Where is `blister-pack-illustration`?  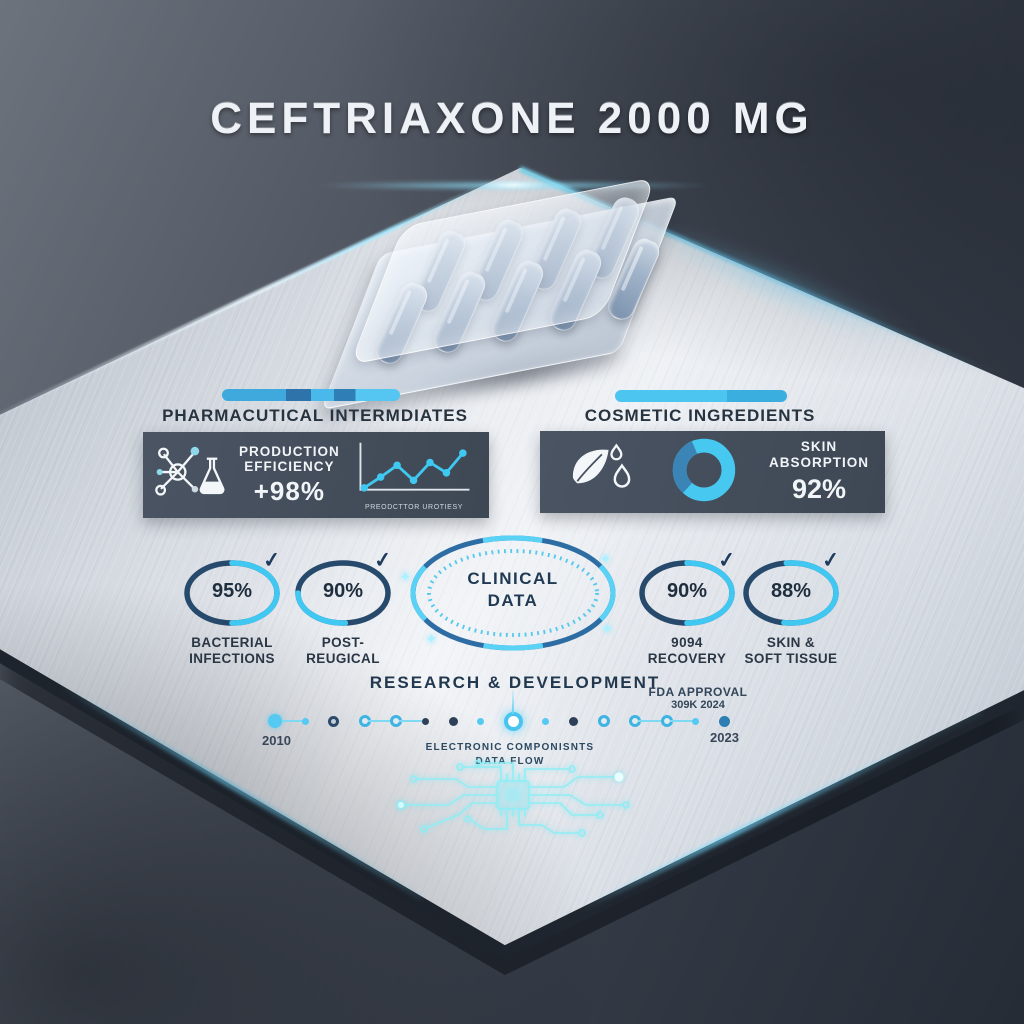 blister-pack-illustration is located at coordinates (510, 301).